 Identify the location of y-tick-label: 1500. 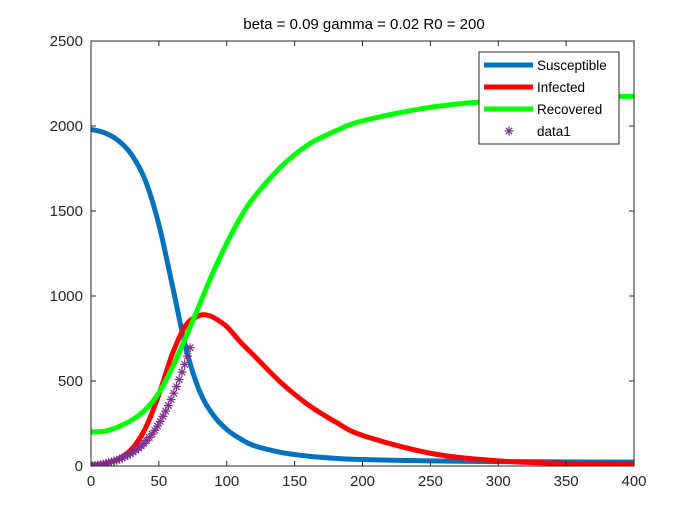
(66, 211).